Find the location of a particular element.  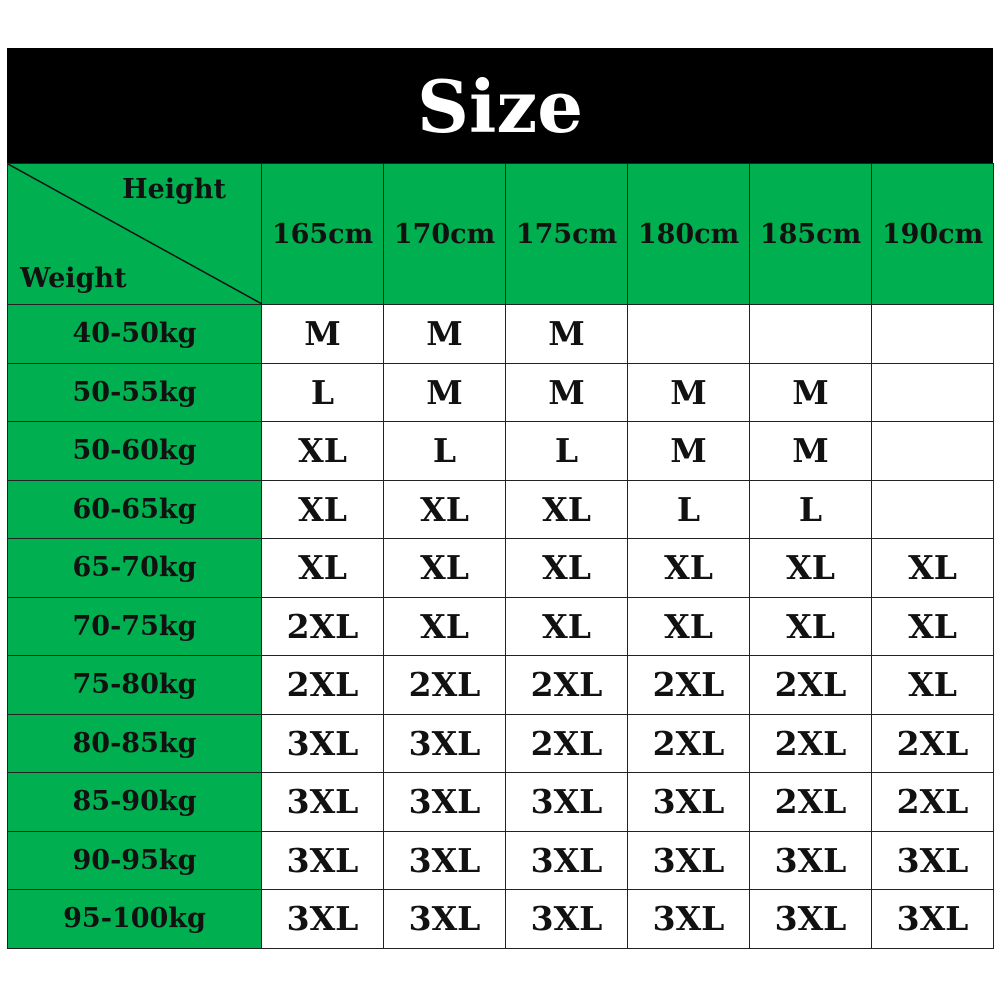

table-row: 95-100kg 3XL 3XL 3XL 3XL 3XL 3XL is located at coordinates (500, 919).